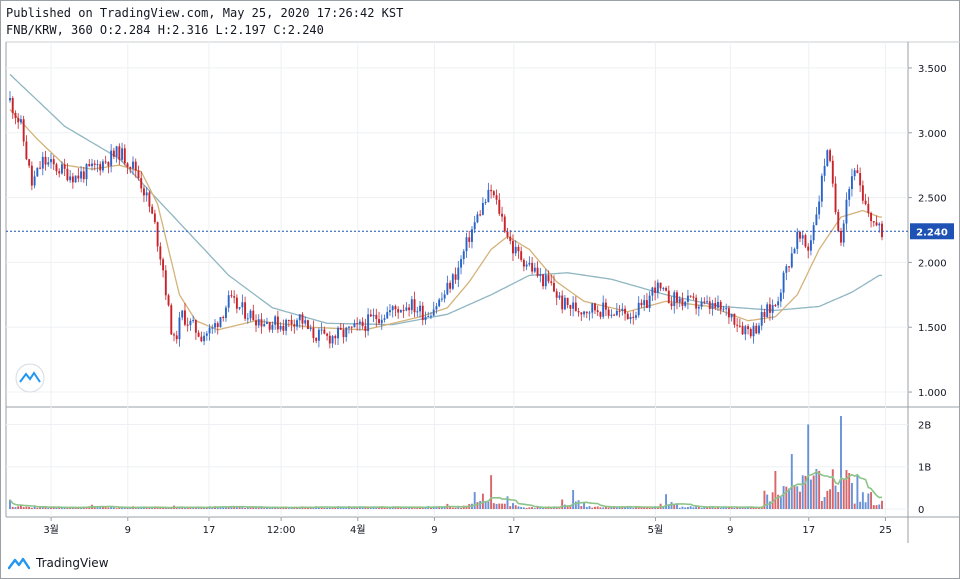 This screenshot has width=960, height=579. What do you see at coordinates (932, 231) in the screenshot?
I see `last-price-badge` at bounding box center [932, 231].